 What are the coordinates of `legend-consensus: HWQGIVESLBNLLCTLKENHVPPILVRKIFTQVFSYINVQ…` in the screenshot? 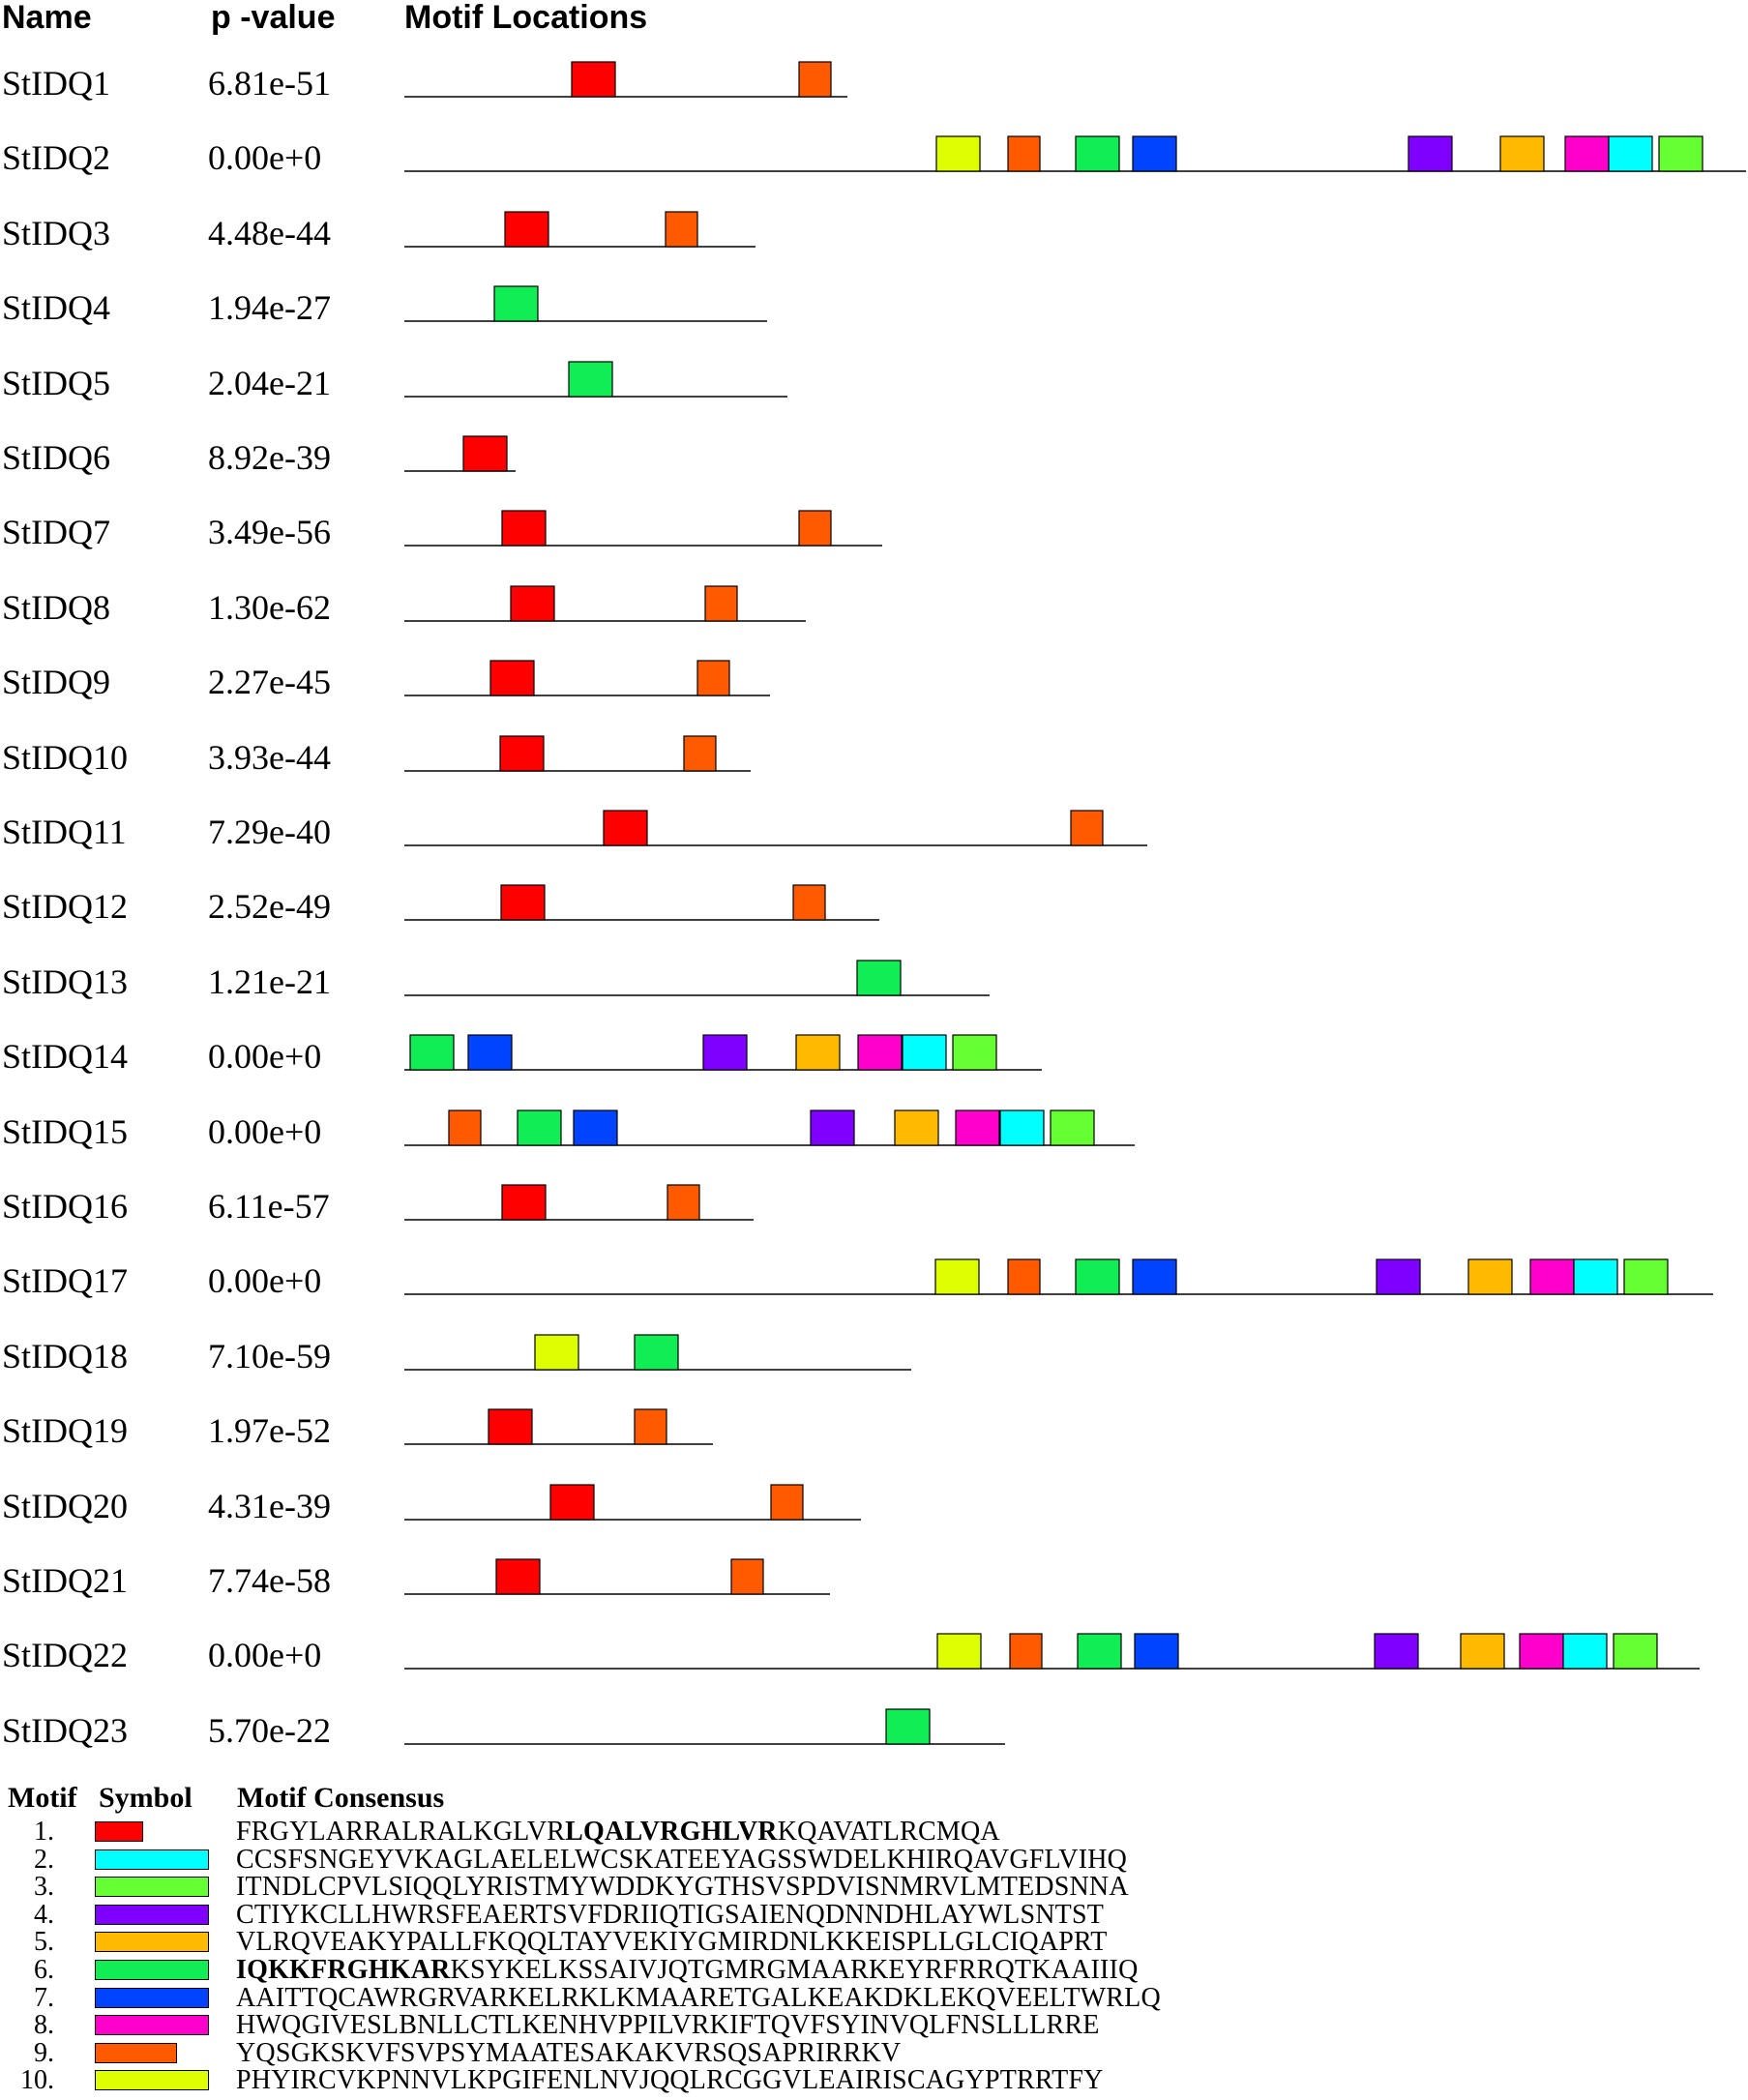 It's located at (668, 2025).